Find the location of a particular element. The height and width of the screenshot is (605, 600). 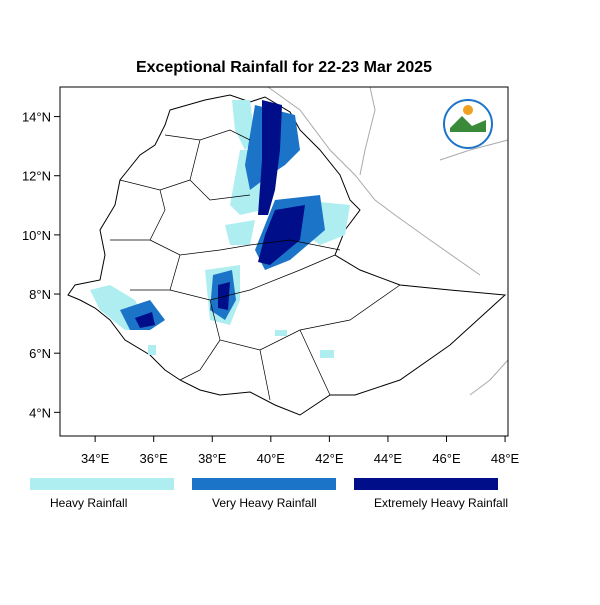

x-tick-label: 36°E is located at coordinates (154, 458).